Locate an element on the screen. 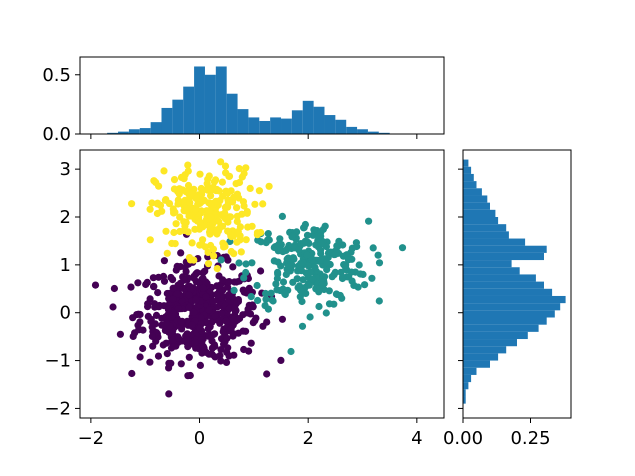 This screenshot has height=476, width=635. top-histogram: 0.0 0.5 is located at coordinates (243, 100).